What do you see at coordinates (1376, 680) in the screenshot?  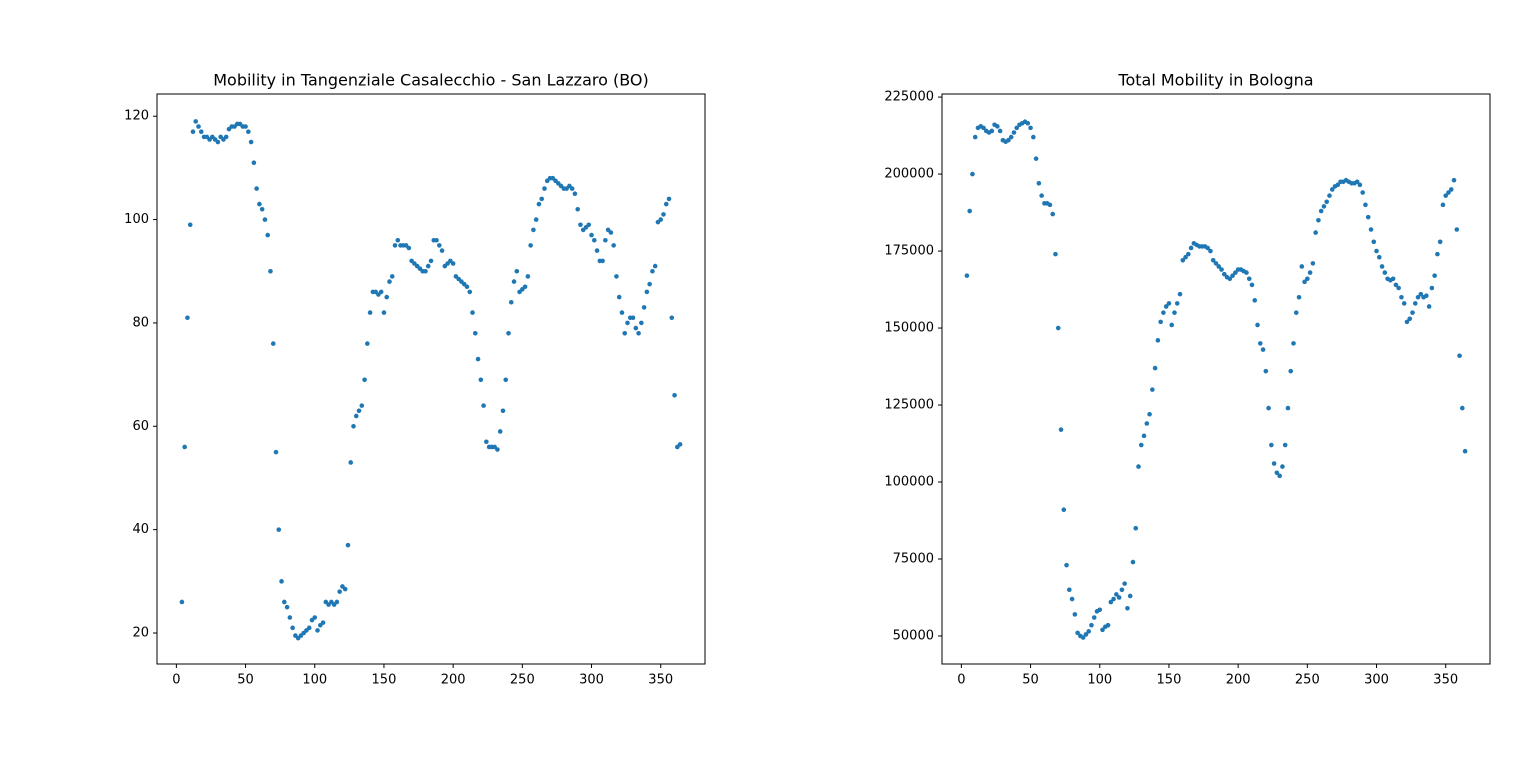 I see `x-tick-label: 300` at bounding box center [1376, 680].